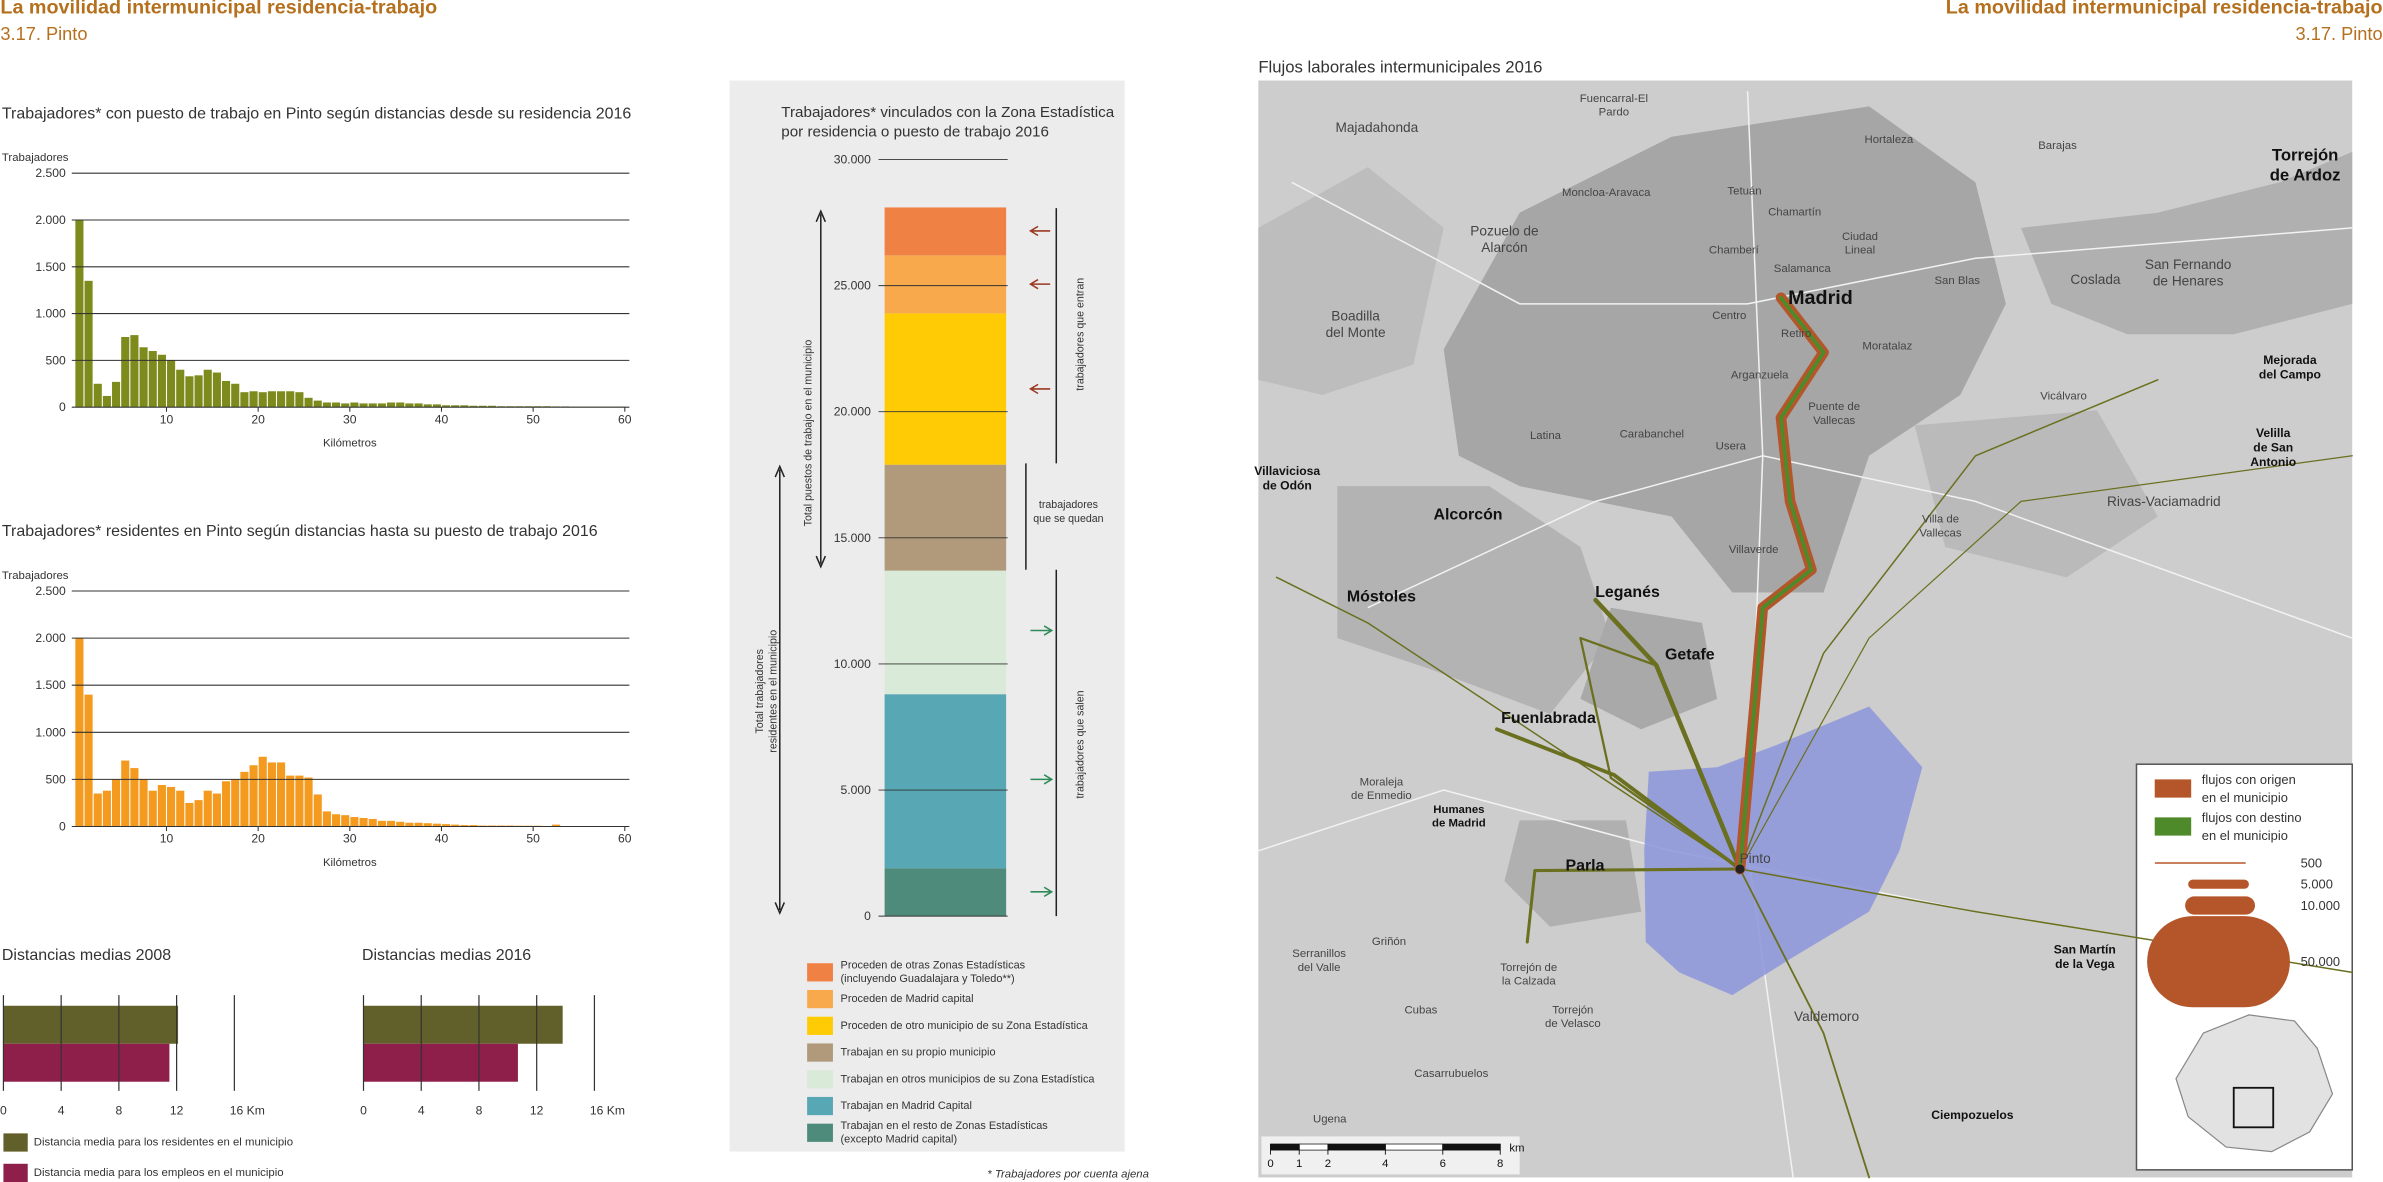  Describe the element at coordinates (1443, 1164) in the screenshot. I see `scale-label: 6` at that location.